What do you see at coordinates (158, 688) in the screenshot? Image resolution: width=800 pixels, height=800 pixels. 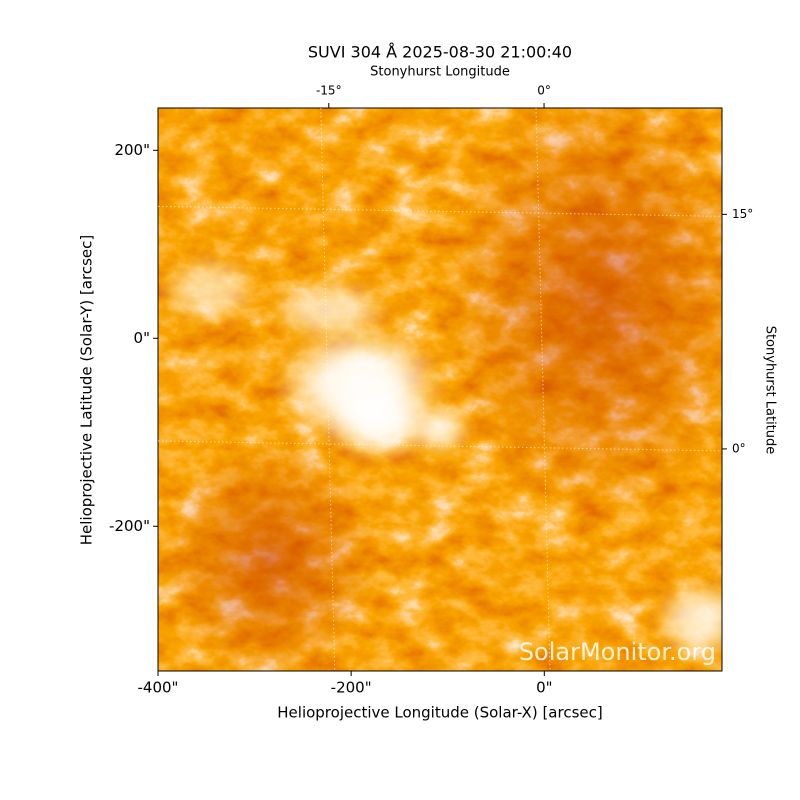 I see `x-tick-label: -400"` at bounding box center [158, 688].